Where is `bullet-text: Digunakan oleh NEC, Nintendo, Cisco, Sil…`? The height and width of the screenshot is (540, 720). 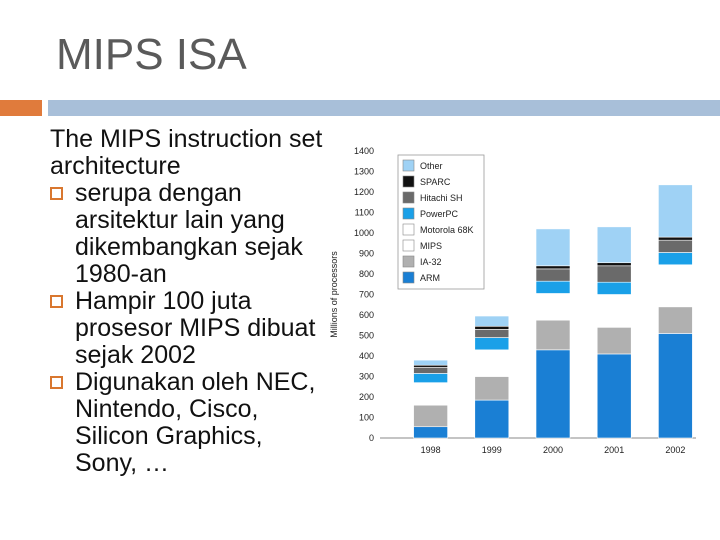
bullet-text: Digunakan oleh NEC, Nintendo, Cisco, Sil… is located at coordinates (195, 422).